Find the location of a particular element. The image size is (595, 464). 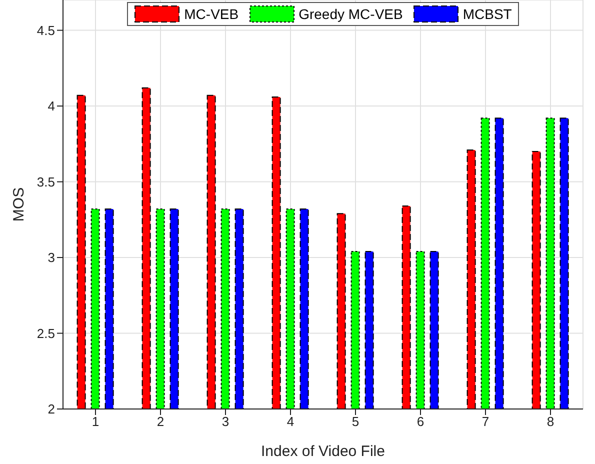

y-tick-label: 2.5 is located at coordinates (45, 333).